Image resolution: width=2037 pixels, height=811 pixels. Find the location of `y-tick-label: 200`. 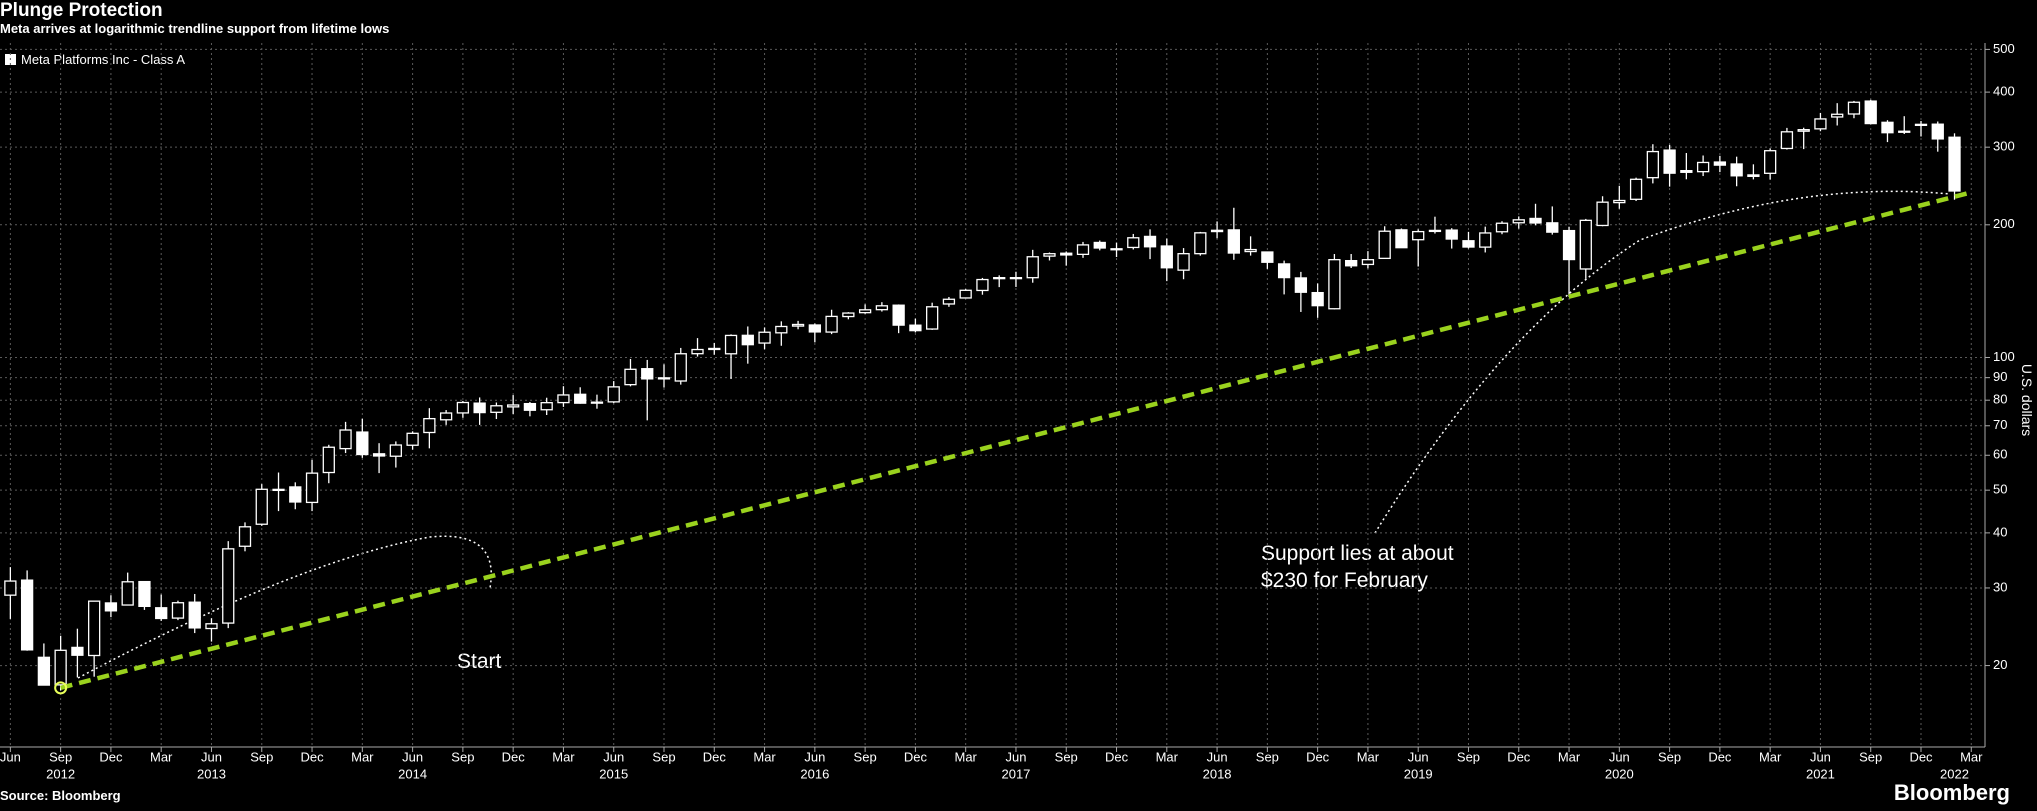

y-tick-label: 200 is located at coordinates (2004, 223).